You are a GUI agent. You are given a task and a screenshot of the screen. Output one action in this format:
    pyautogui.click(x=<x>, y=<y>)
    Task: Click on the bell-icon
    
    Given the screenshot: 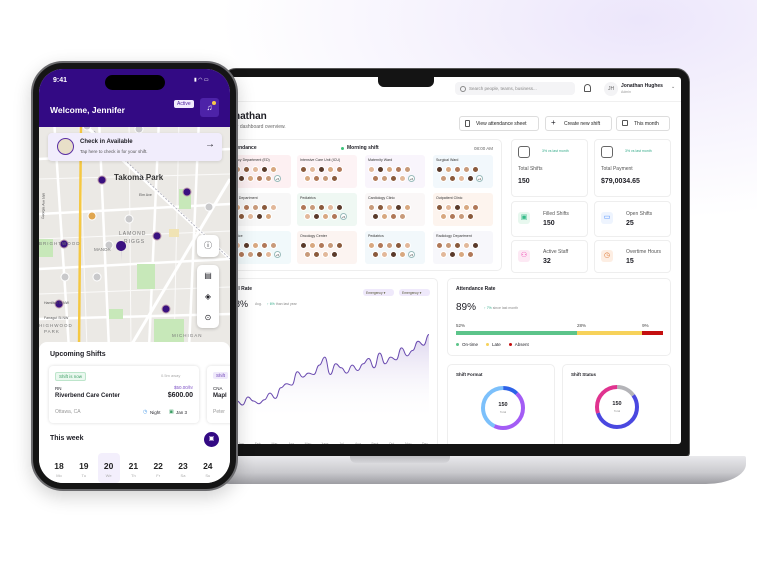 What is the action you would take?
    pyautogui.click(x=587, y=88)
    